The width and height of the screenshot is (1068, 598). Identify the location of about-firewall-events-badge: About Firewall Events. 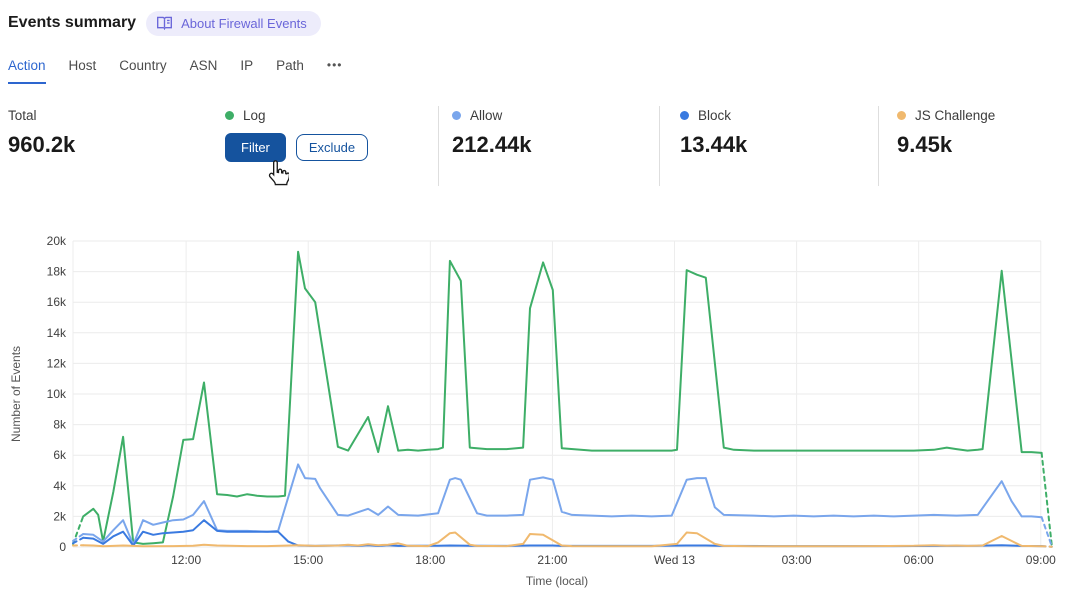
(233, 23).